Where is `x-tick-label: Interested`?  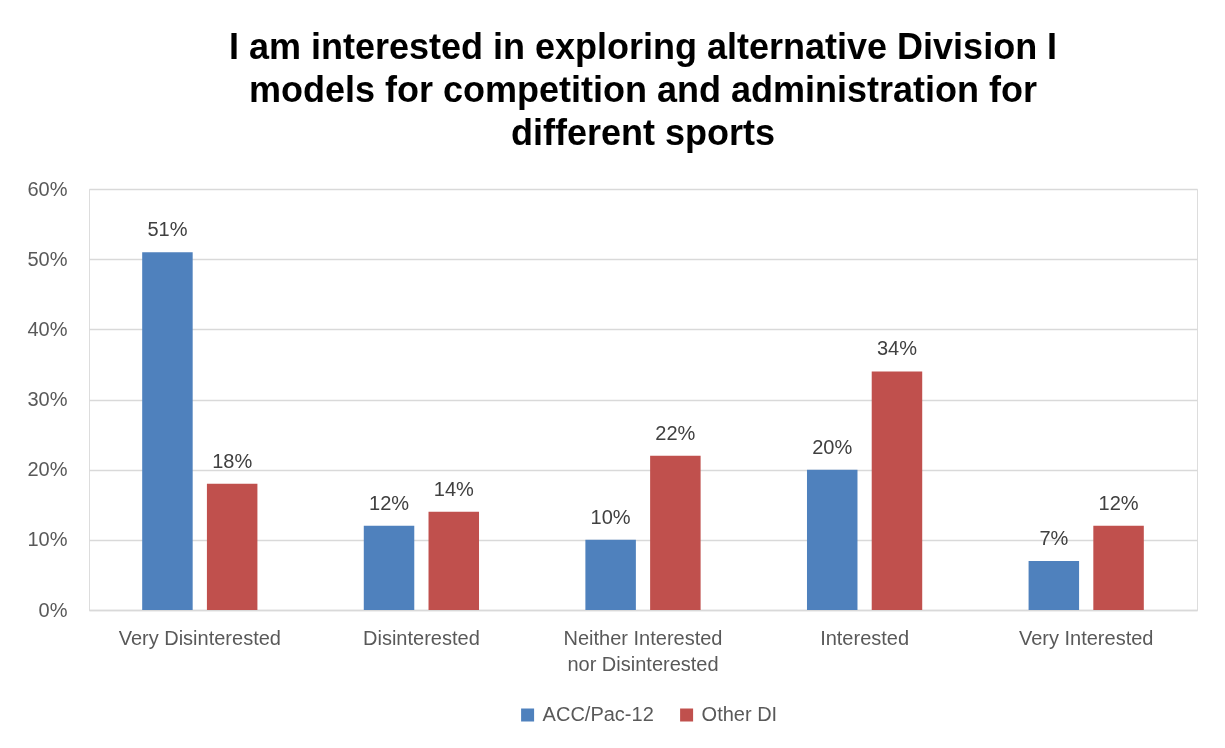
x-tick-label: Interested is located at coordinates (865, 637).